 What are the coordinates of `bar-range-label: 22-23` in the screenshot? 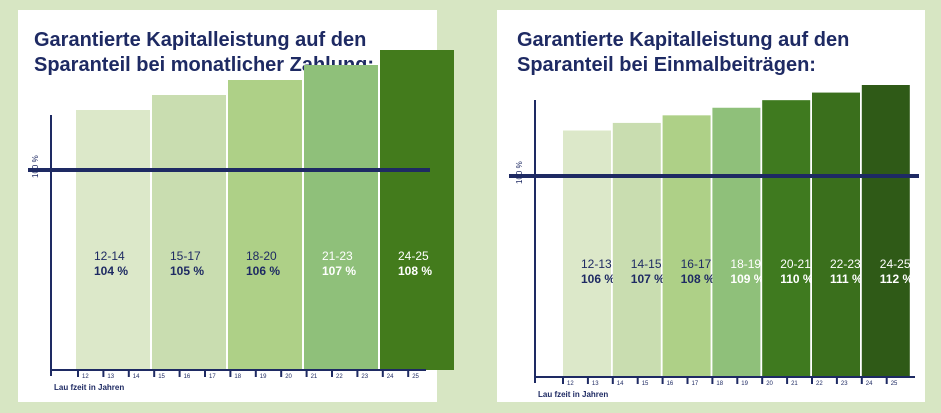 It's located at (845, 264).